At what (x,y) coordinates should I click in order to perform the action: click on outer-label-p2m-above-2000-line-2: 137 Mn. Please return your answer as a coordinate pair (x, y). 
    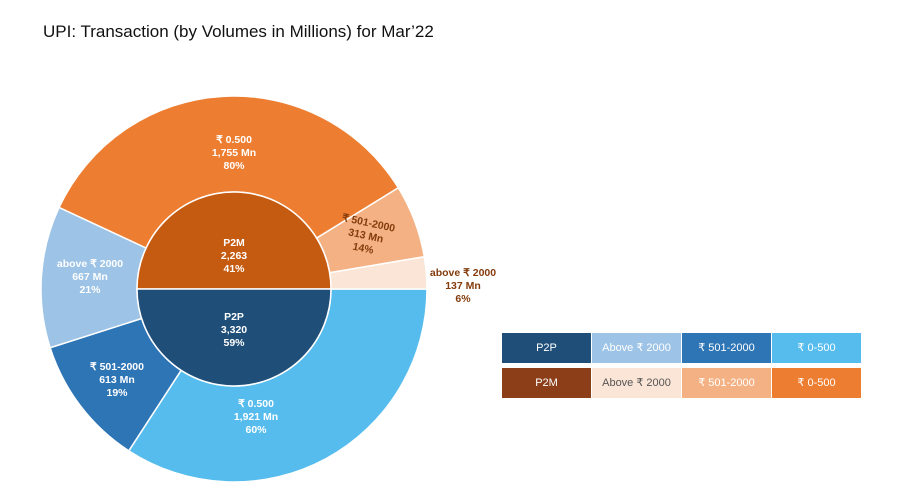
    Looking at the image, I should click on (463, 286).